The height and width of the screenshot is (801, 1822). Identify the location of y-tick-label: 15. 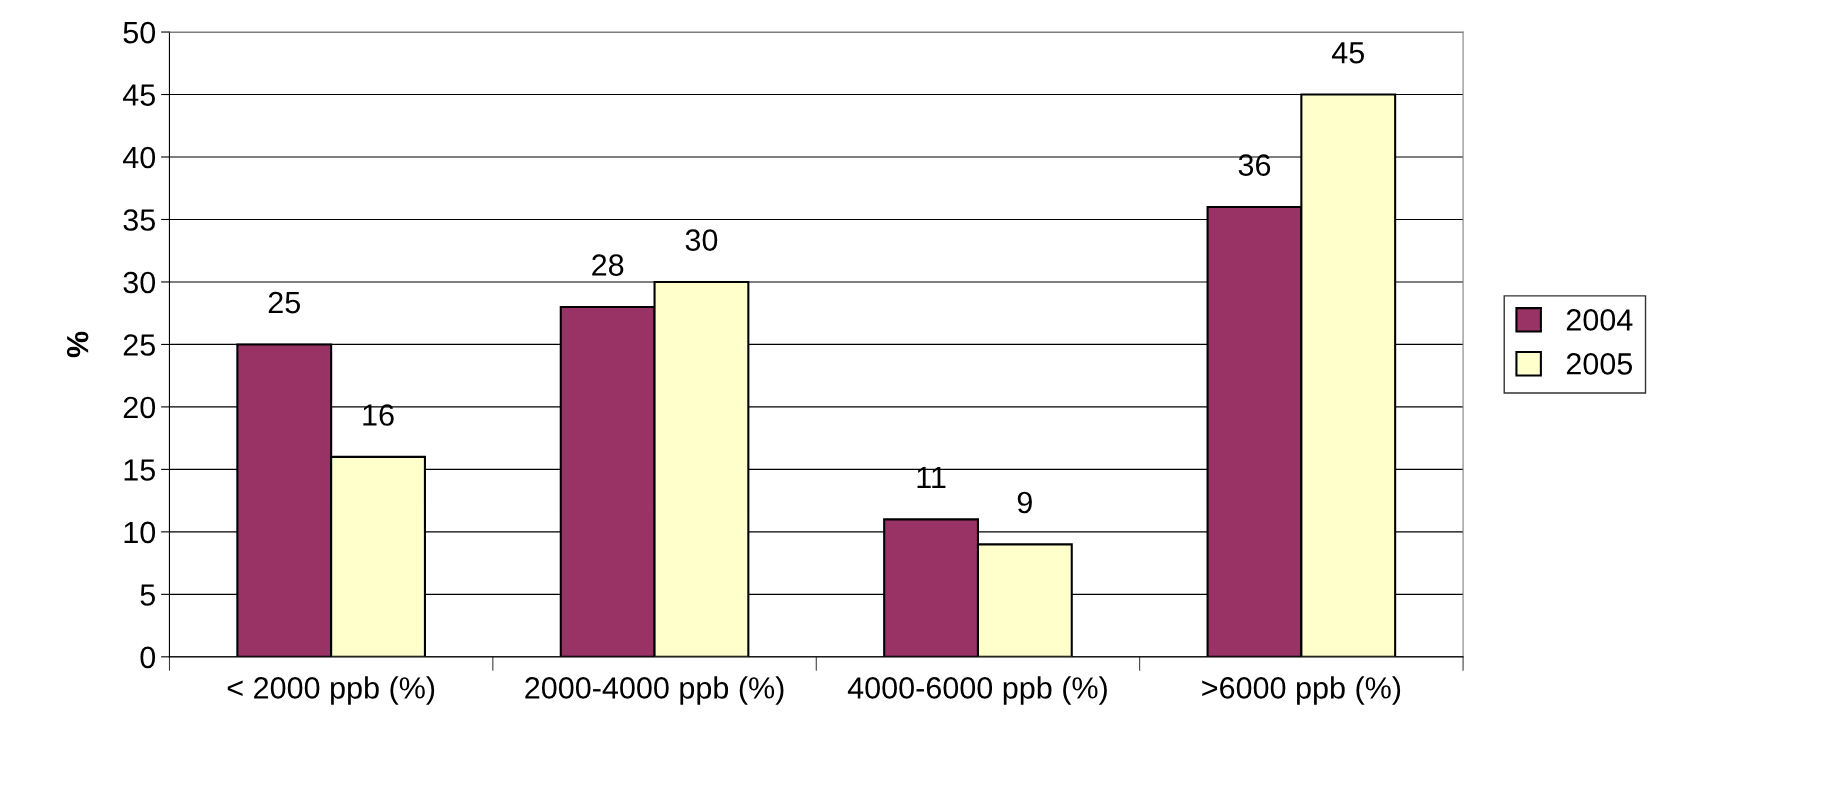
(139, 470).